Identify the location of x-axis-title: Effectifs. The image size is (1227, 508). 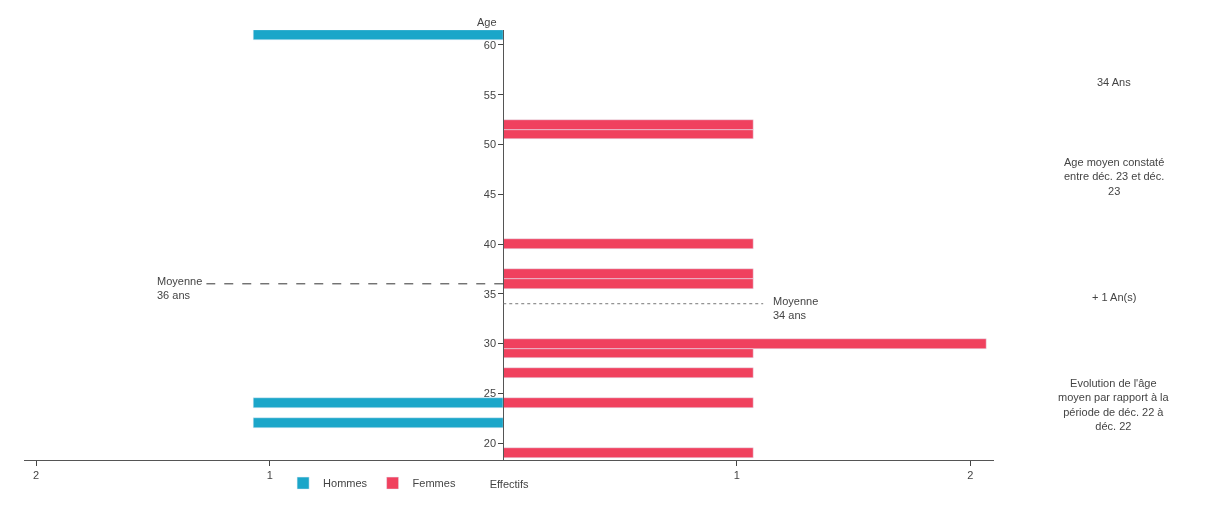
(509, 484).